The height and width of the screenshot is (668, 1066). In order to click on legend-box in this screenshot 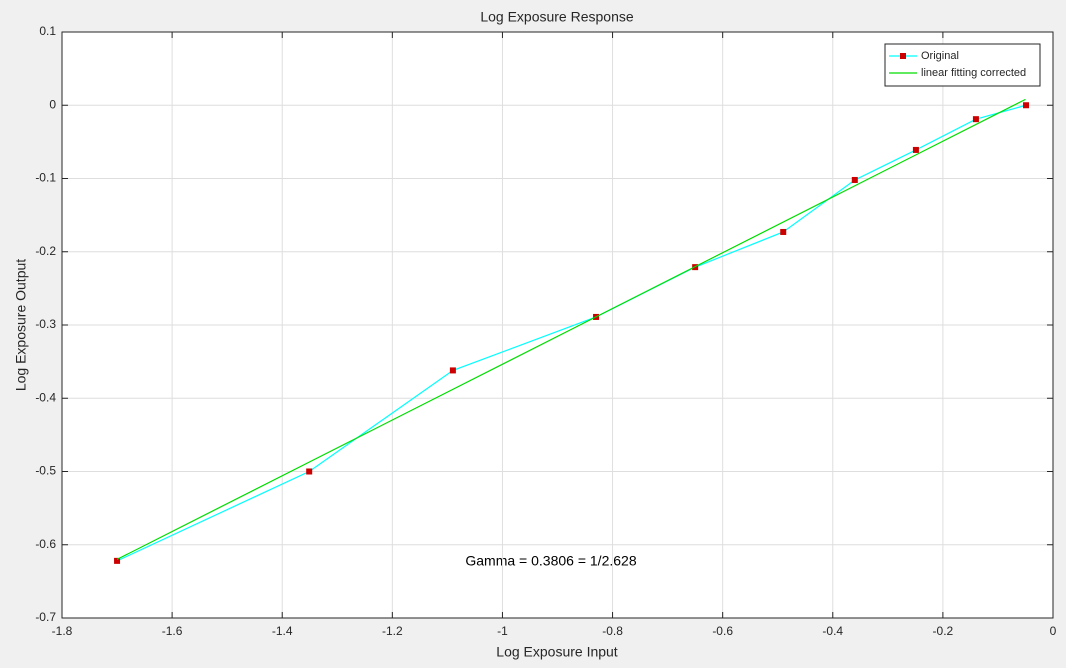, I will do `click(962, 65)`.